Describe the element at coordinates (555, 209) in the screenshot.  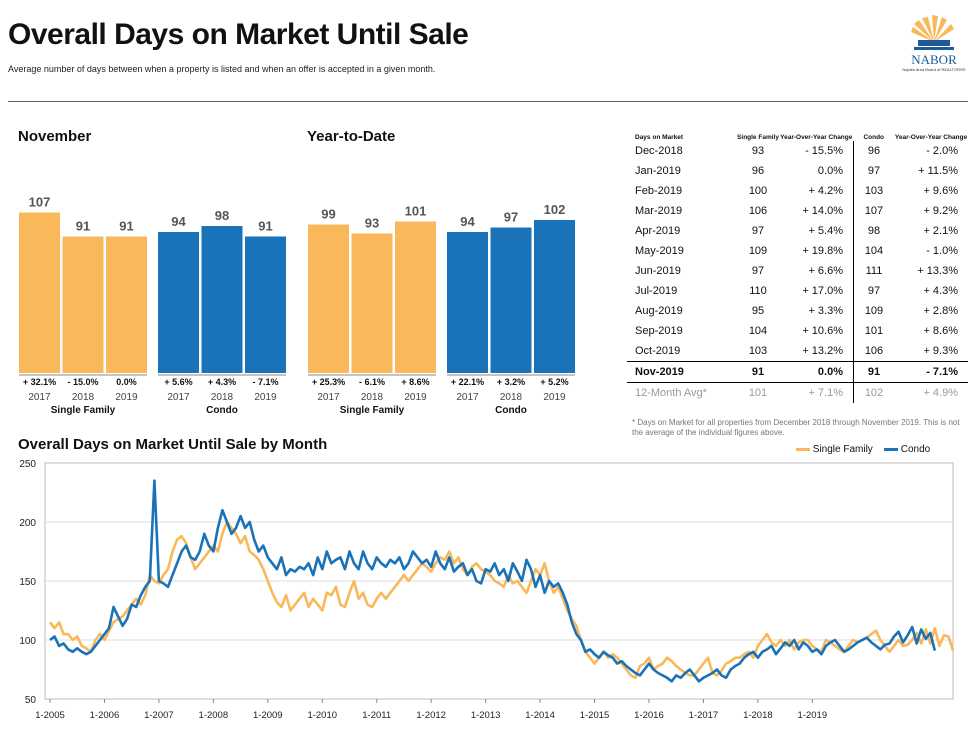
I see `bar-value-label: 102` at that location.